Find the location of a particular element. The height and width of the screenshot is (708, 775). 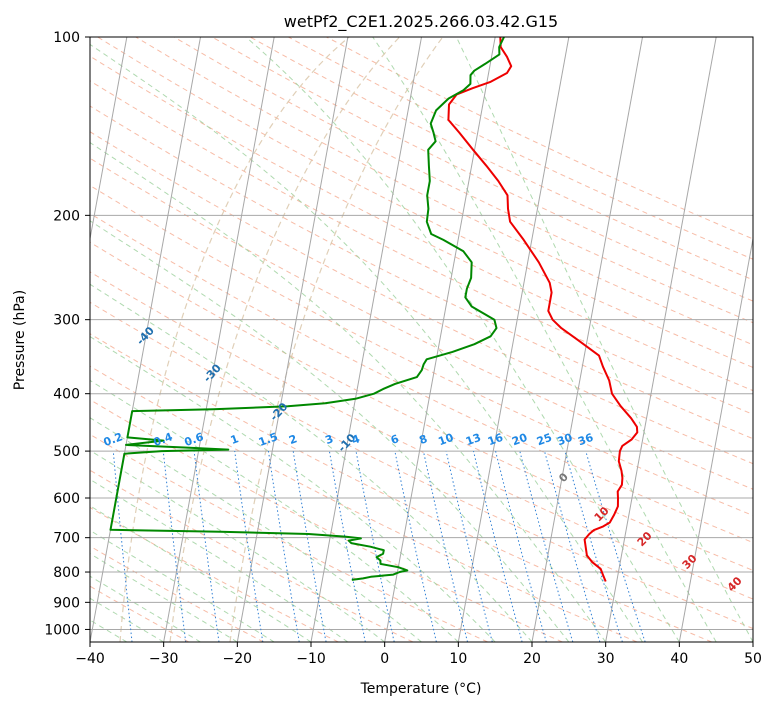

x-axis-label: Temperature (°C) is located at coordinates (421, 689).